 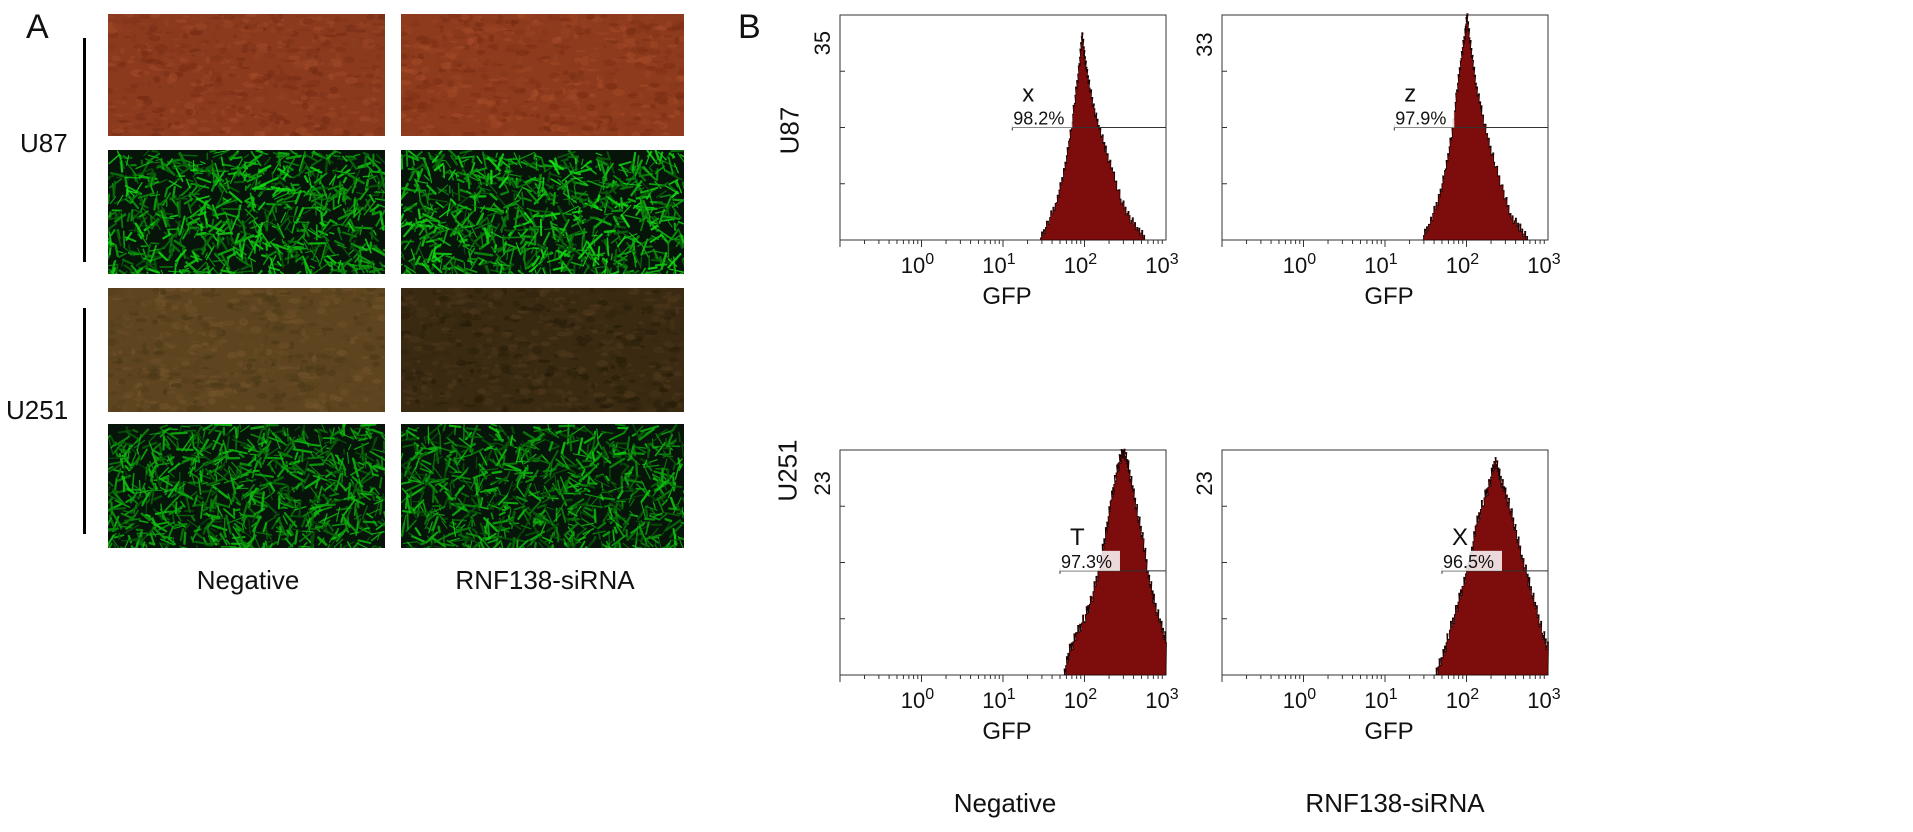 I want to click on gate-percent: 98.2%, so click(x=1038, y=119).